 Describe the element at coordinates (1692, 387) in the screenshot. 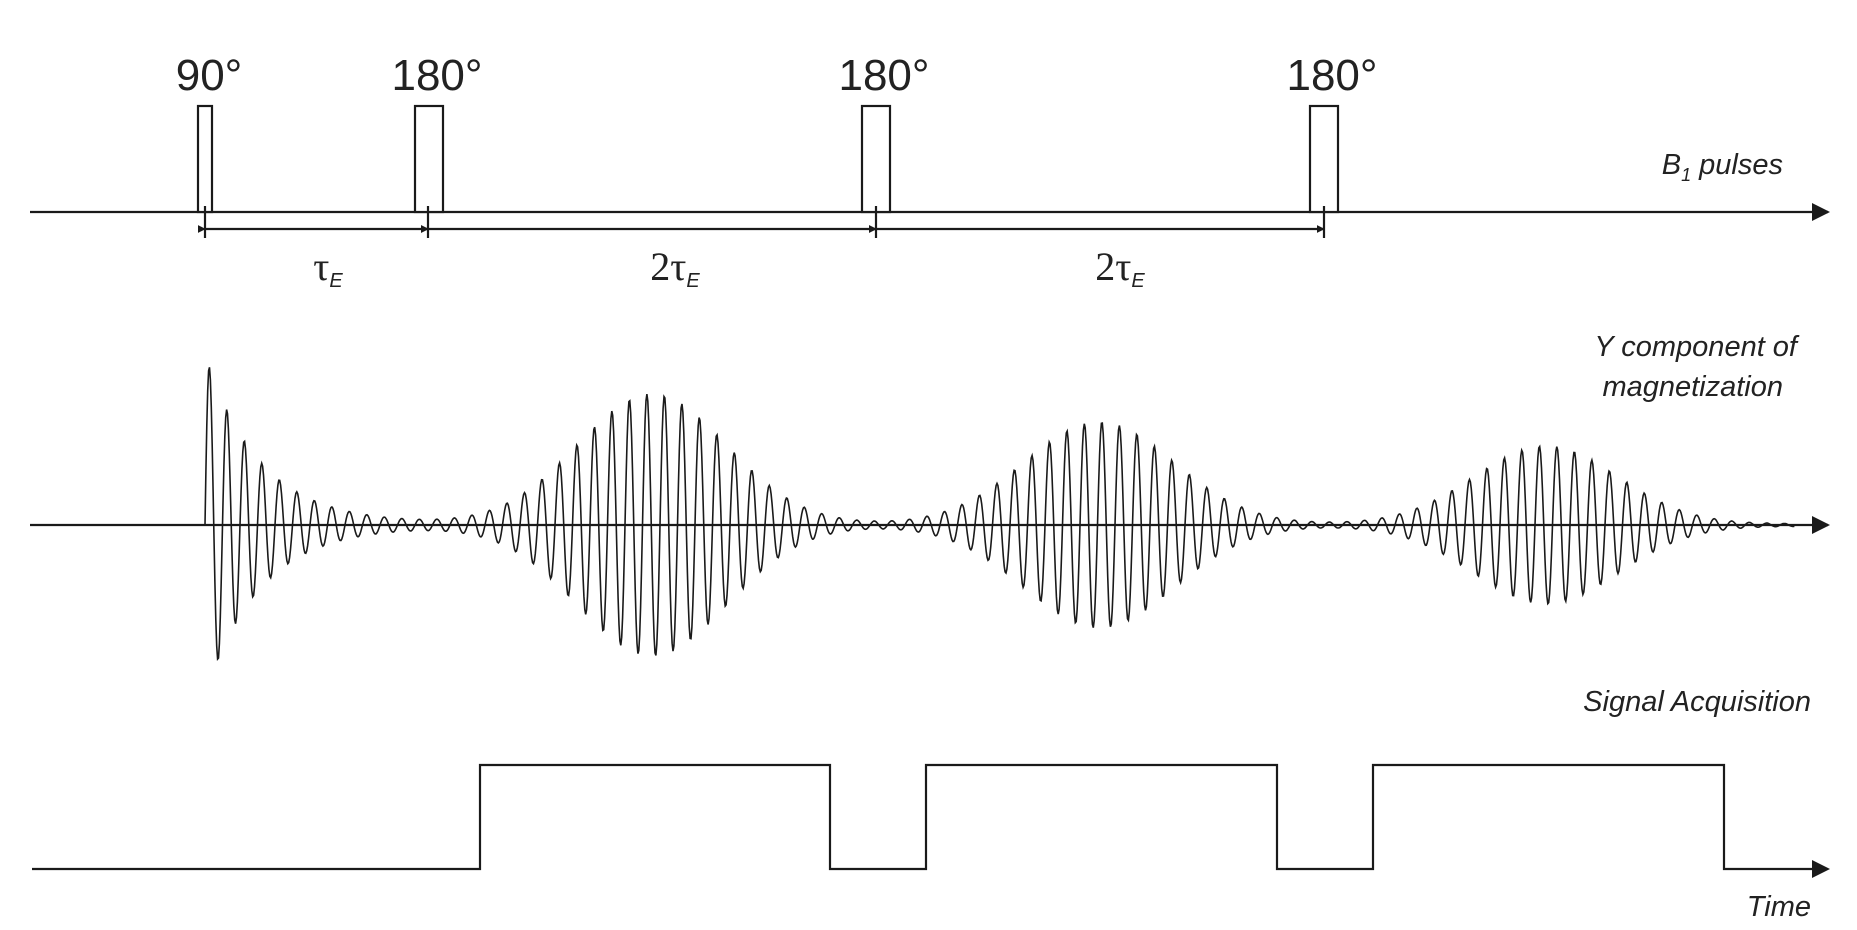

I see `magnetization-label-line2: magnetization` at that location.